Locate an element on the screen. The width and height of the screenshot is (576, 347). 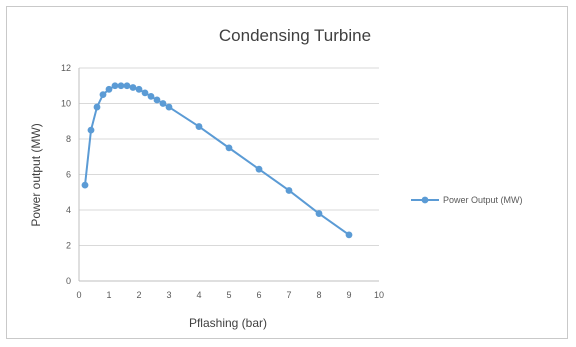
chart-title: Condensing Turbine is located at coordinates (295, 35).